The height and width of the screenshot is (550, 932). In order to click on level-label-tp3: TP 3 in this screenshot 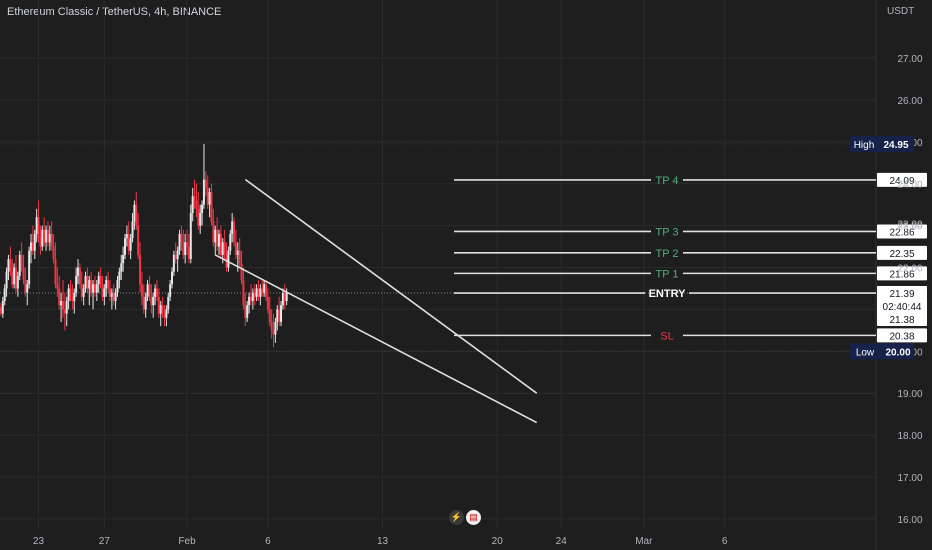, I will do `click(666, 232)`.